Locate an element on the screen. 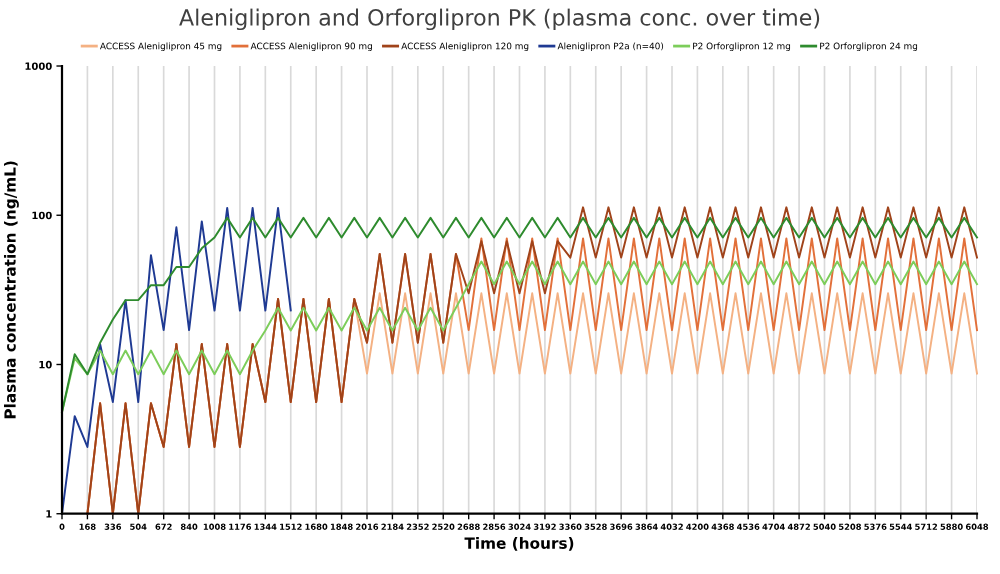 This screenshot has width=1000, height=574. chart-title: Aleniglipron and Orforglipron PK (plasma conc. over time) is located at coordinates (499, 19).